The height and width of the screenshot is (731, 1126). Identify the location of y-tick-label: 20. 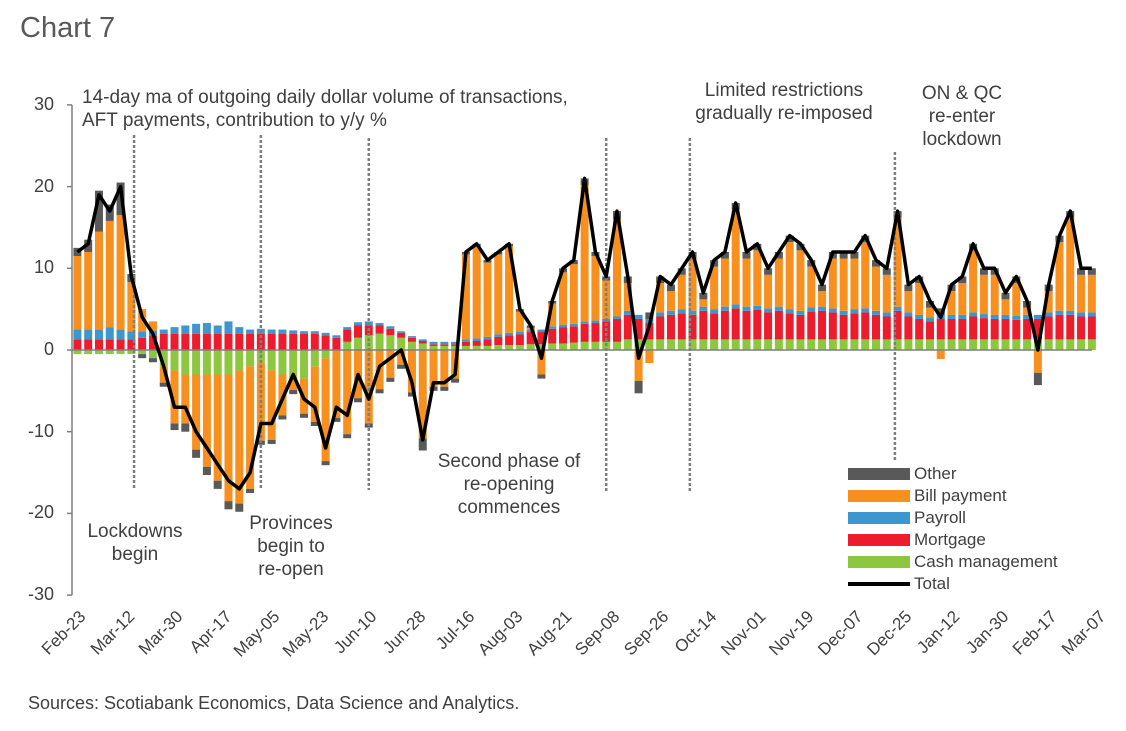
(43, 185).